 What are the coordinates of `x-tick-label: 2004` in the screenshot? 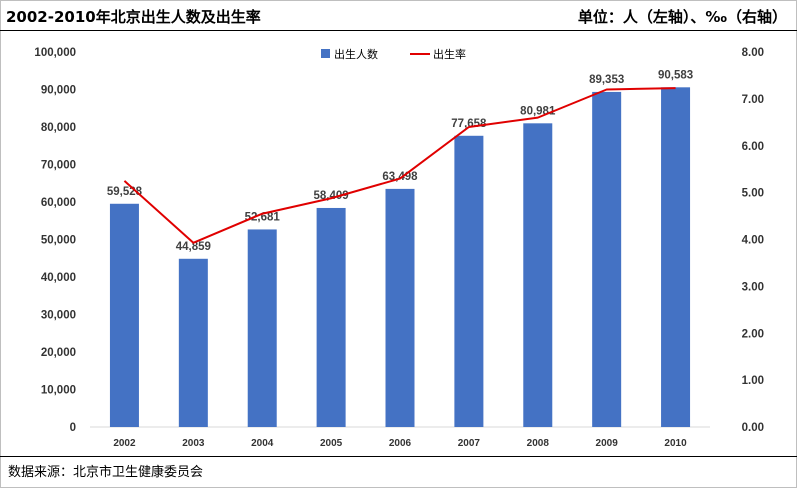 It's located at (262, 443).